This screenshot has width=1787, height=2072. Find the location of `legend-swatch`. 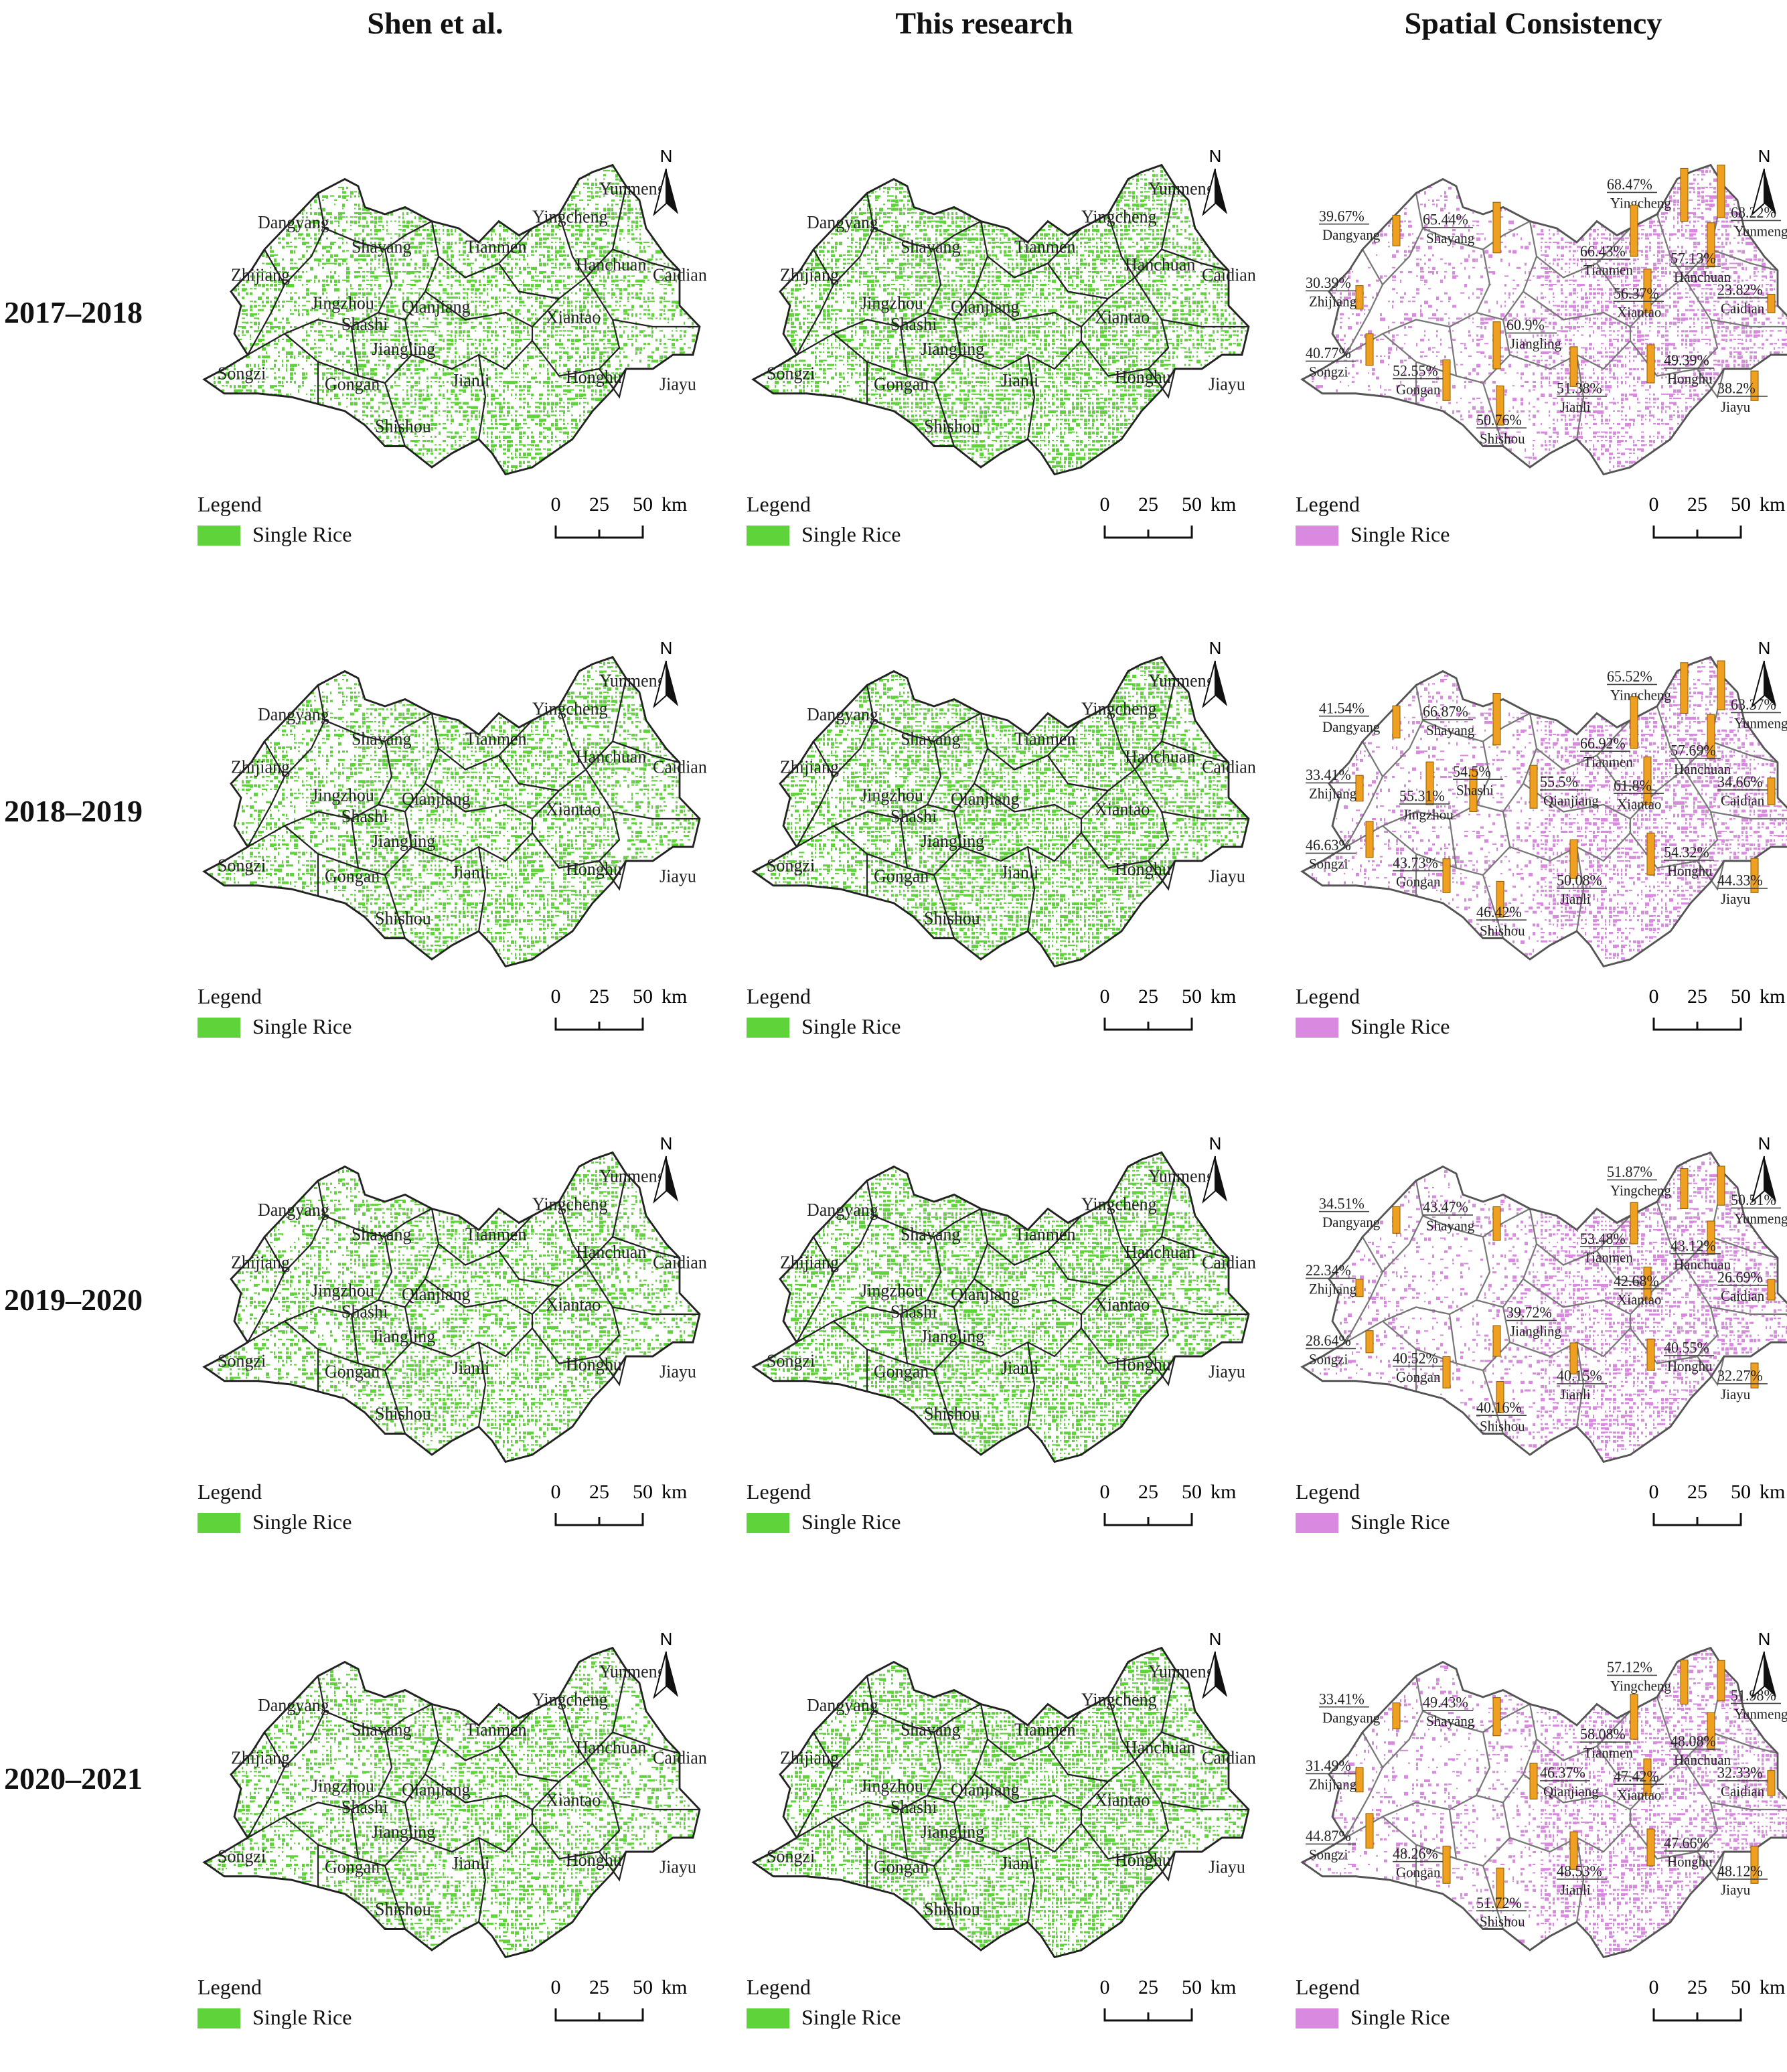

legend-swatch is located at coordinates (1317, 2018).